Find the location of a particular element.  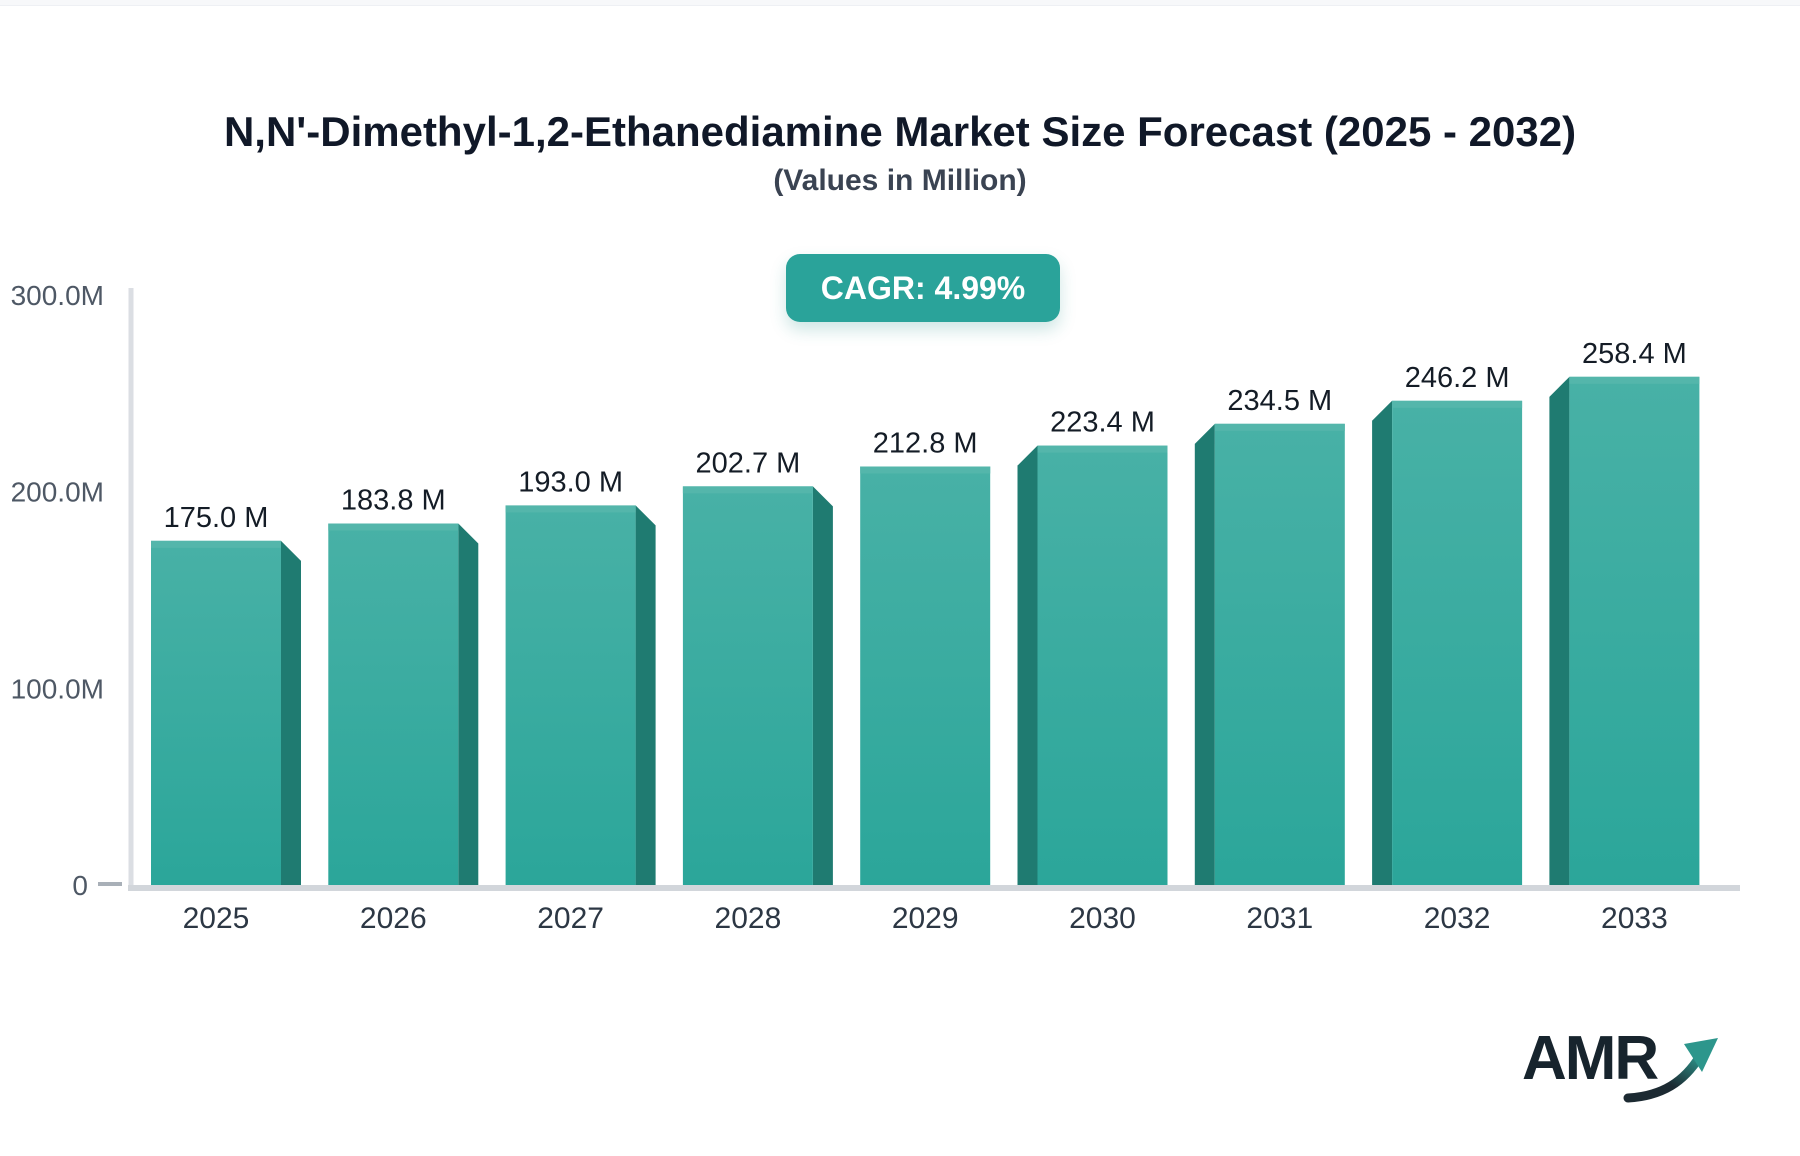

y-tick-label: 200.0M is located at coordinates (57, 492).